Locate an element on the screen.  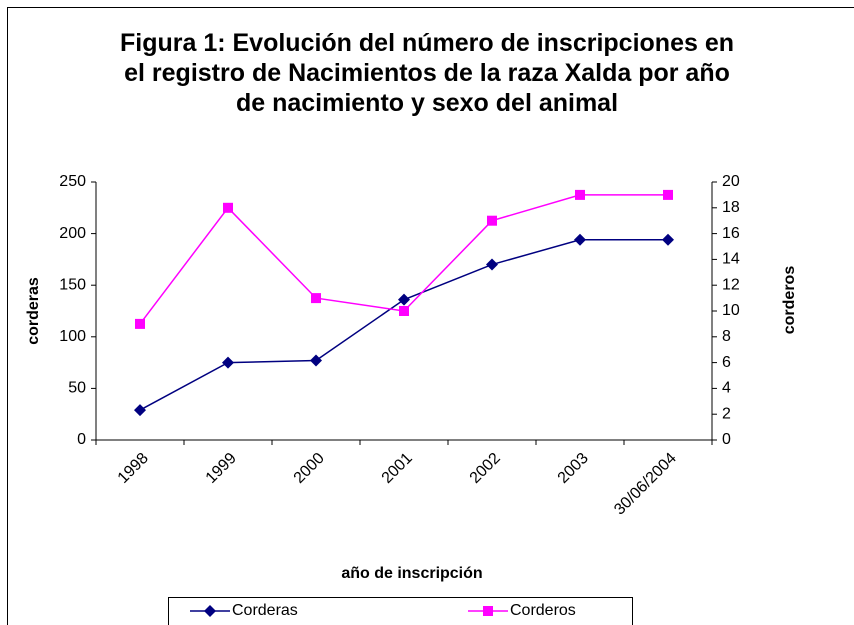
y-tick-label: 200 is located at coordinates (72, 233).